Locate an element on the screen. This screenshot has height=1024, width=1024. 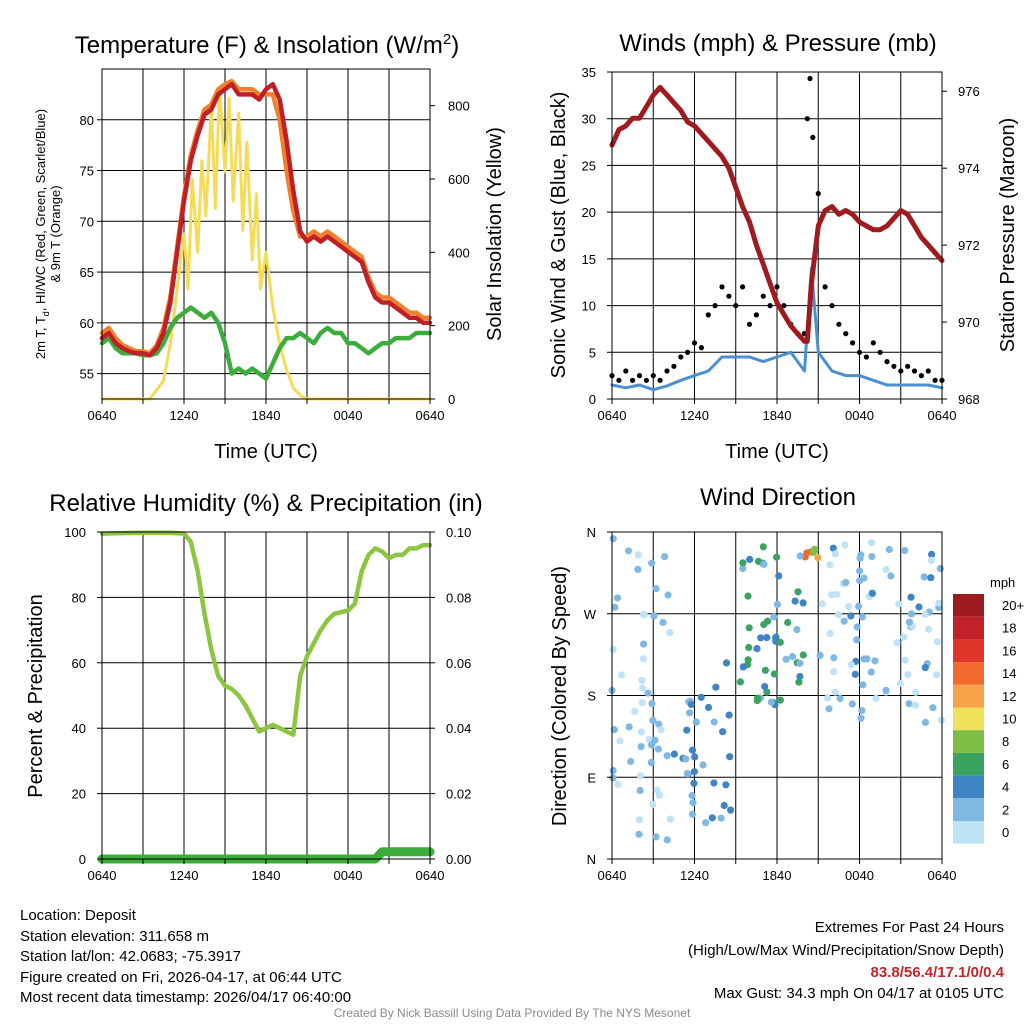
winds-xtick-label: 0640 is located at coordinates (612, 415).